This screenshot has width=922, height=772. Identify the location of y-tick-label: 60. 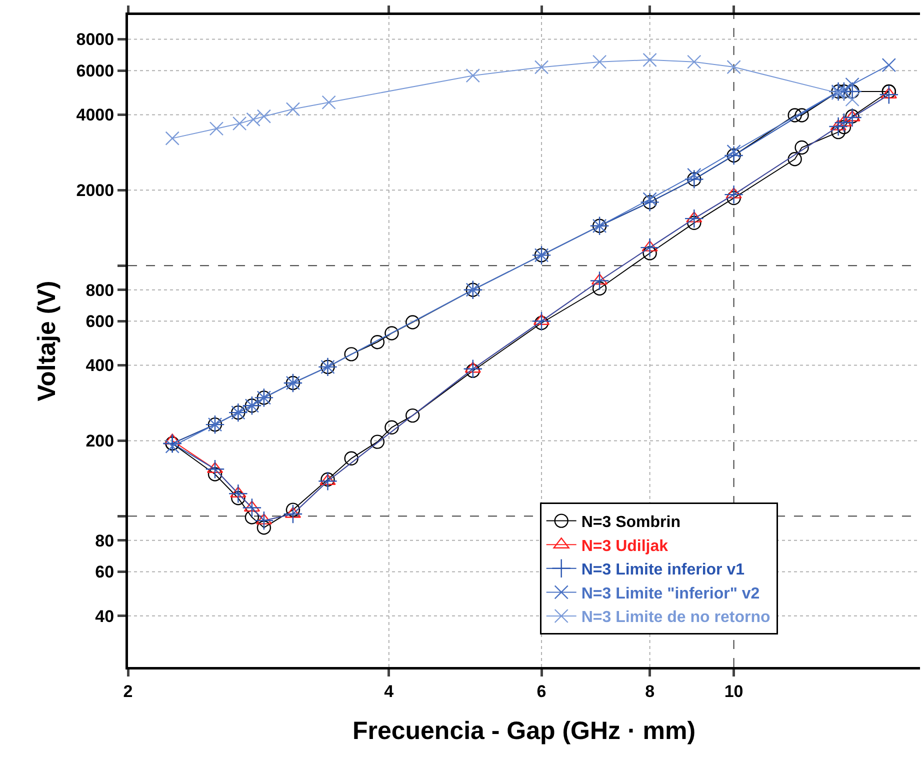
(104, 572).